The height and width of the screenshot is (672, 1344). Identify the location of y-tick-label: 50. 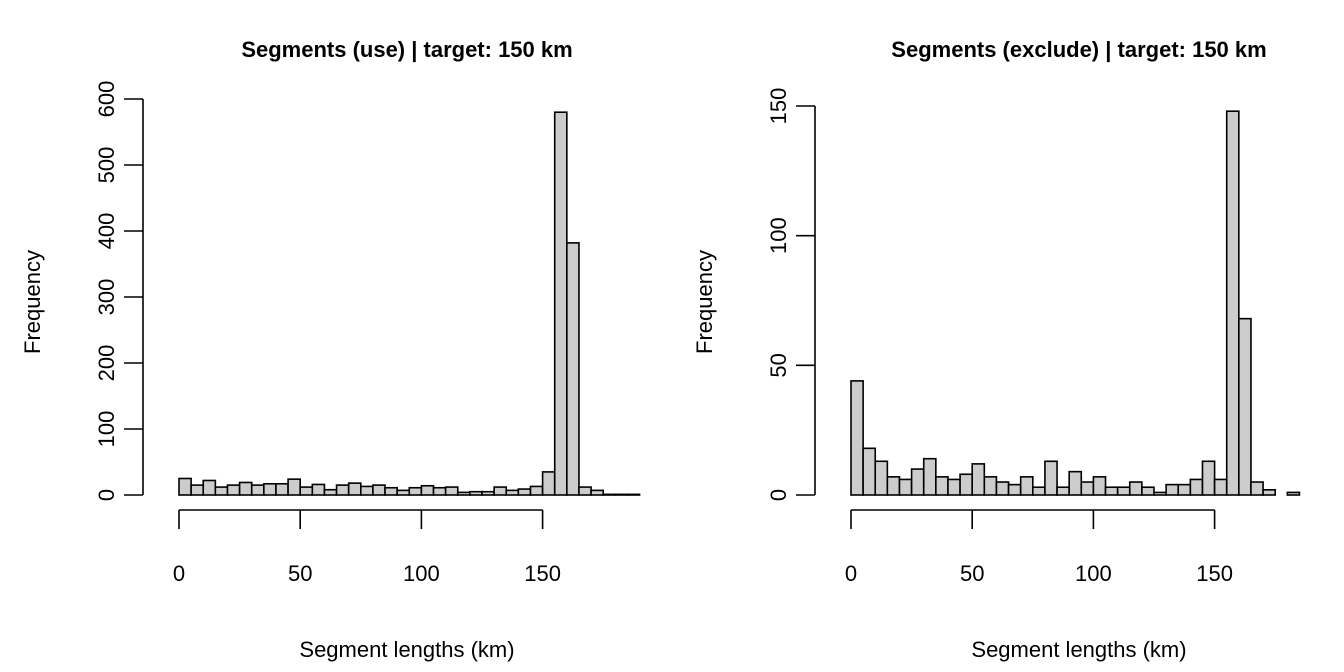
(778, 365).